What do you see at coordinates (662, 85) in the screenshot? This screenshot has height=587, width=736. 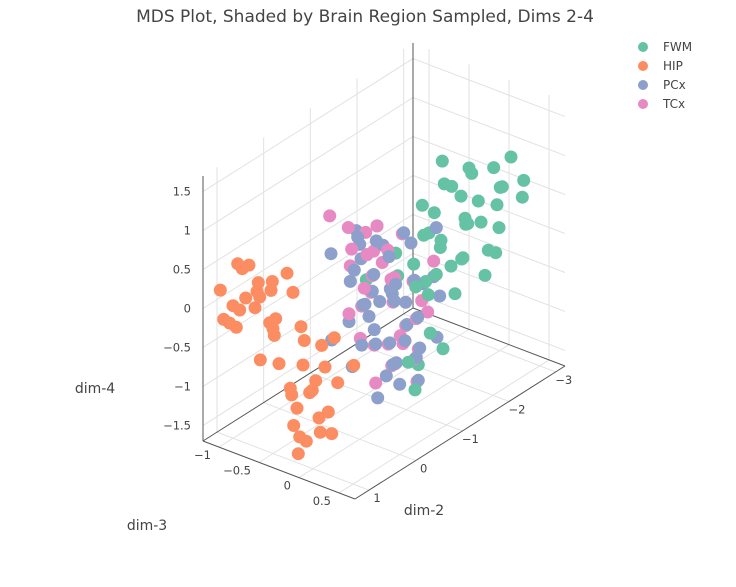 I see `legend-item-pcx: PCx` at bounding box center [662, 85].